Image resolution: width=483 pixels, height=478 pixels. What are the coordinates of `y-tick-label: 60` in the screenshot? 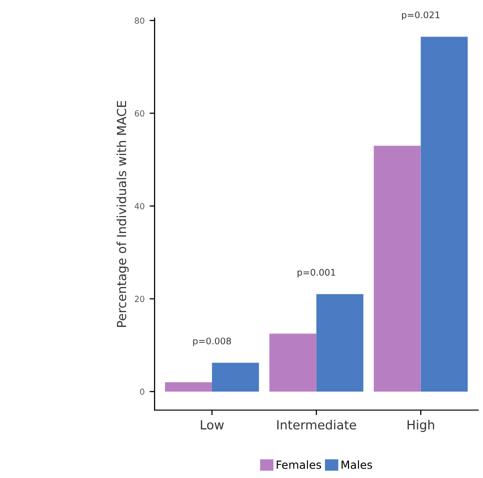 It's located at (139, 113).